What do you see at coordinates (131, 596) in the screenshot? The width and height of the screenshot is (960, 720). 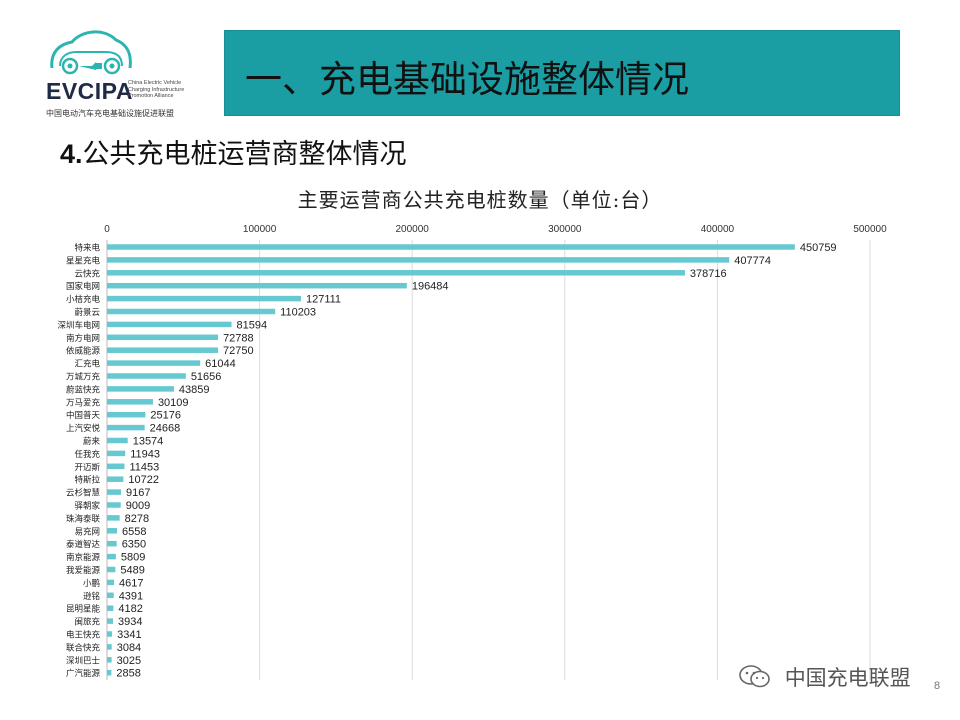 I see `data-label: 4391` at bounding box center [131, 596].